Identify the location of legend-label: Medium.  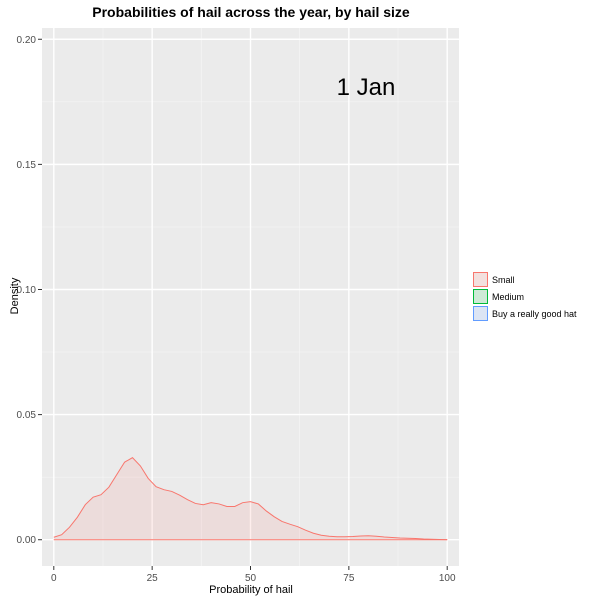
(508, 297).